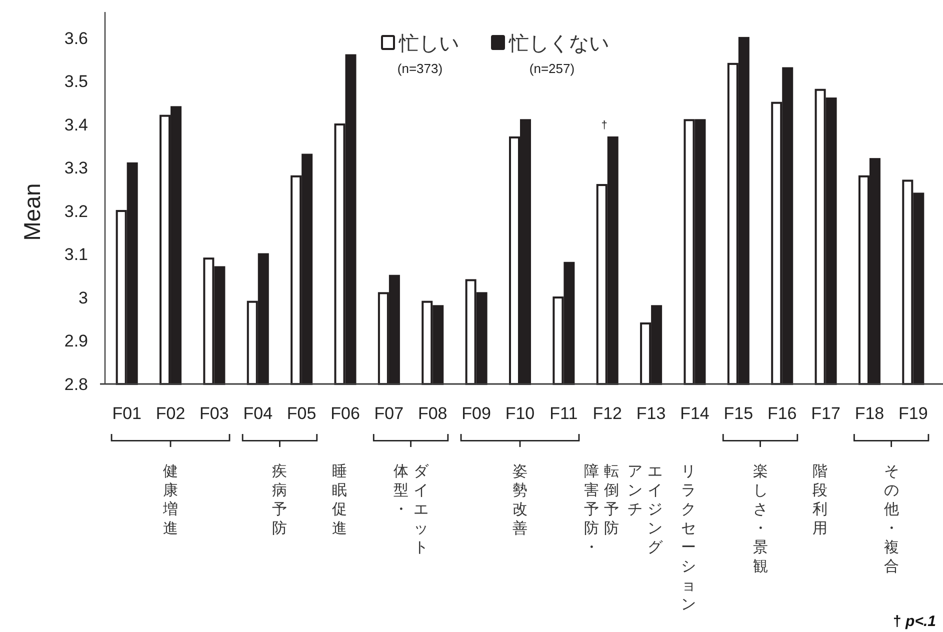  Describe the element at coordinates (782, 413) in the screenshot. I see `x-tick-label: F16` at that location.